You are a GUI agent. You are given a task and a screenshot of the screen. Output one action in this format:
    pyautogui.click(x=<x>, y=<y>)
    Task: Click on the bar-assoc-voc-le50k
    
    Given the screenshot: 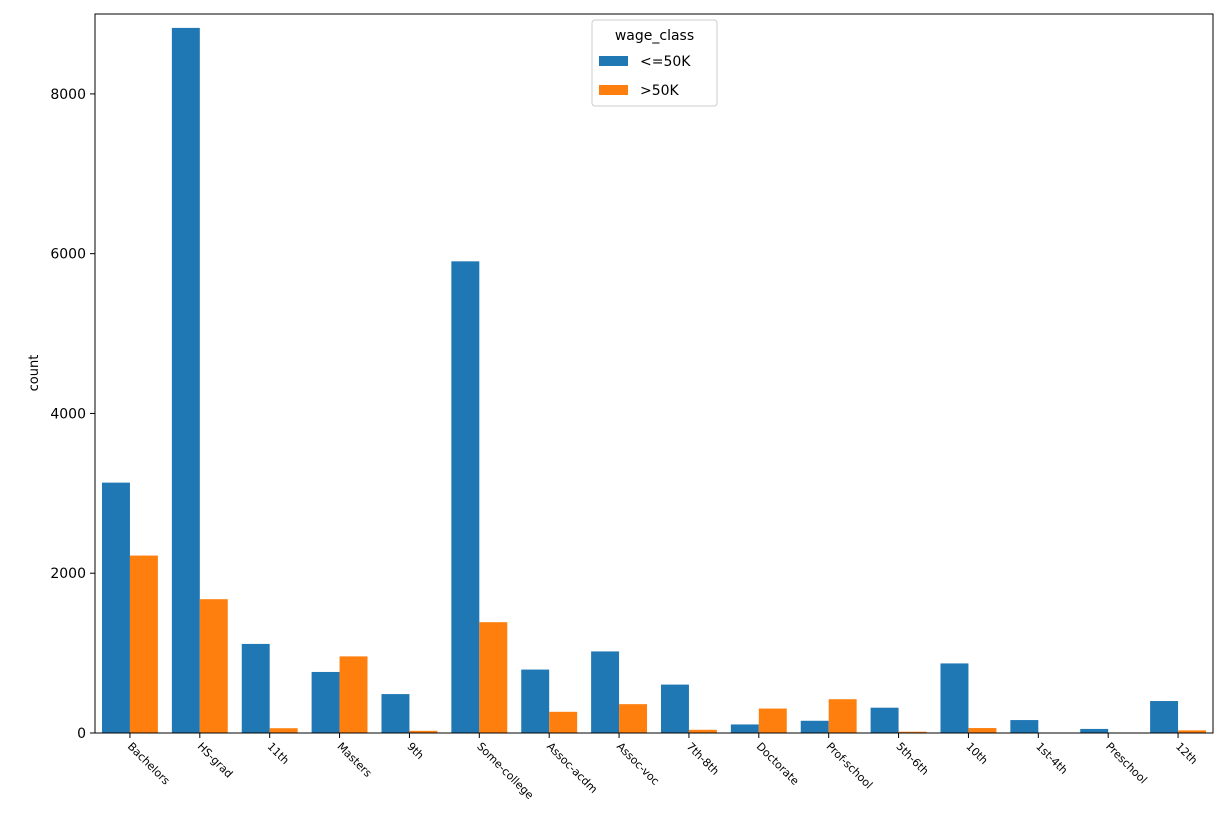 What is the action you would take?
    pyautogui.click(x=605, y=692)
    